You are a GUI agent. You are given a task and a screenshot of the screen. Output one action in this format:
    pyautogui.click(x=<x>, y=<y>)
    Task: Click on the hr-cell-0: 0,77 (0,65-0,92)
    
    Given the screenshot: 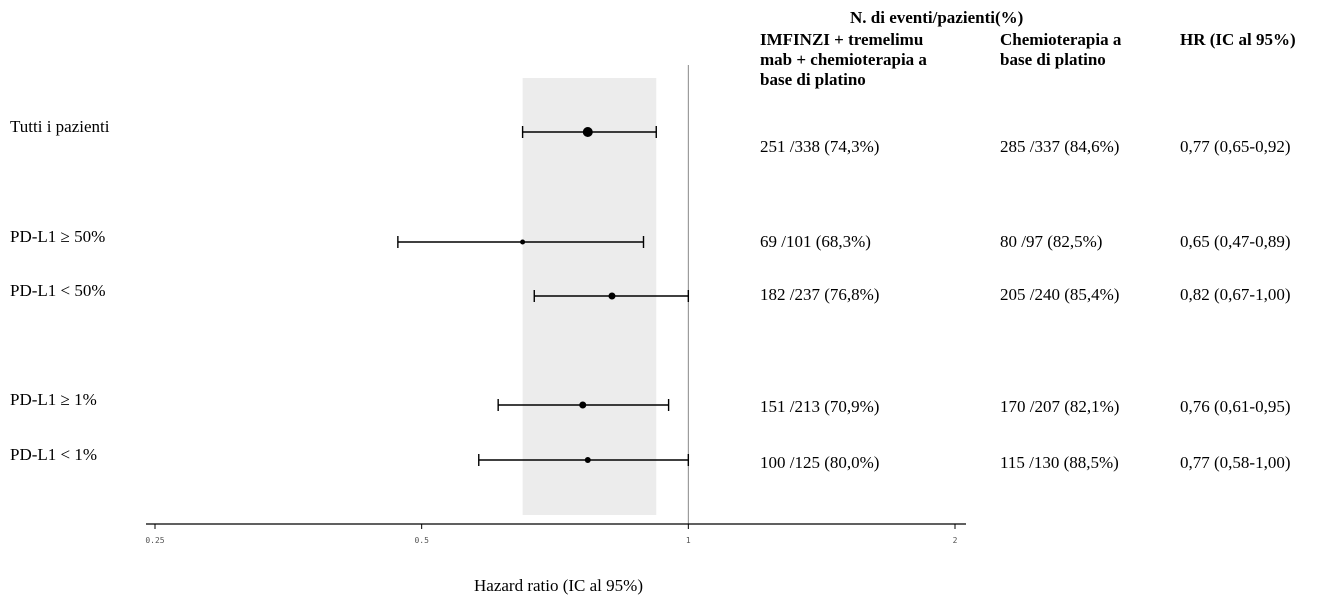 What is the action you would take?
    pyautogui.click(x=1235, y=146)
    